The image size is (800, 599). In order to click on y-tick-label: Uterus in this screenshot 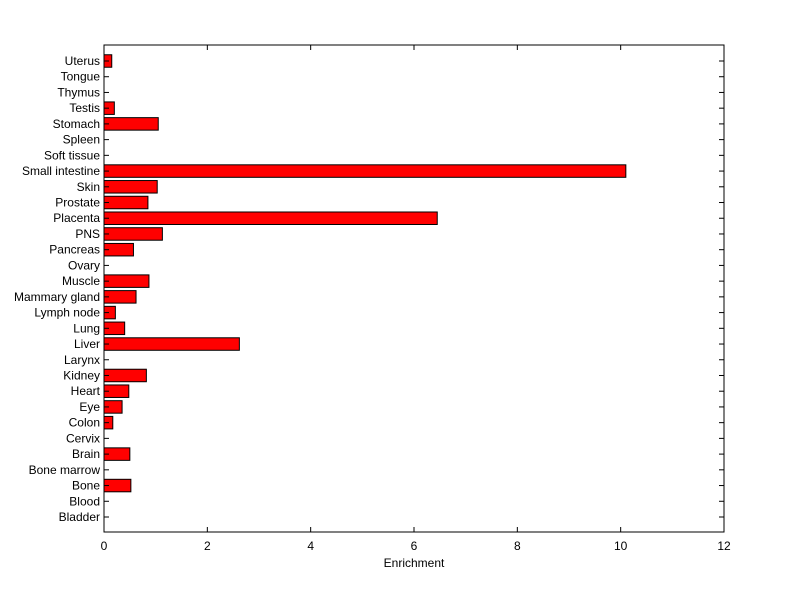, I will do `click(82, 61)`.